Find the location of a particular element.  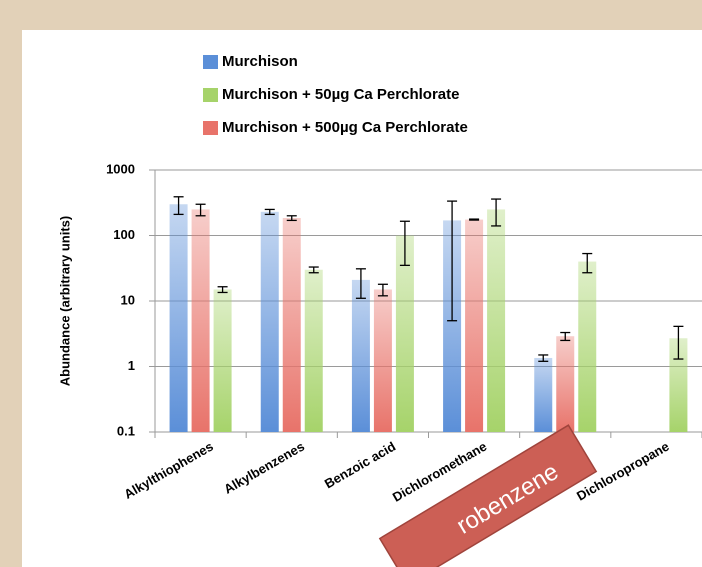

legend-label: Murchison + 500µg Ca Perchlorate is located at coordinates (345, 127).